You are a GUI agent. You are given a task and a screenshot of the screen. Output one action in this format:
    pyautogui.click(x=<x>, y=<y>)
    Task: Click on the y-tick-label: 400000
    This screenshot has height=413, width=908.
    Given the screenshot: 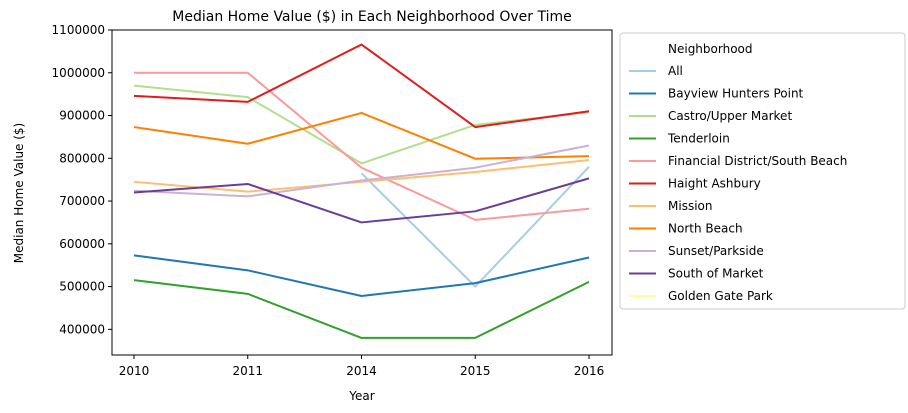 What is the action you would take?
    pyautogui.click(x=82, y=329)
    